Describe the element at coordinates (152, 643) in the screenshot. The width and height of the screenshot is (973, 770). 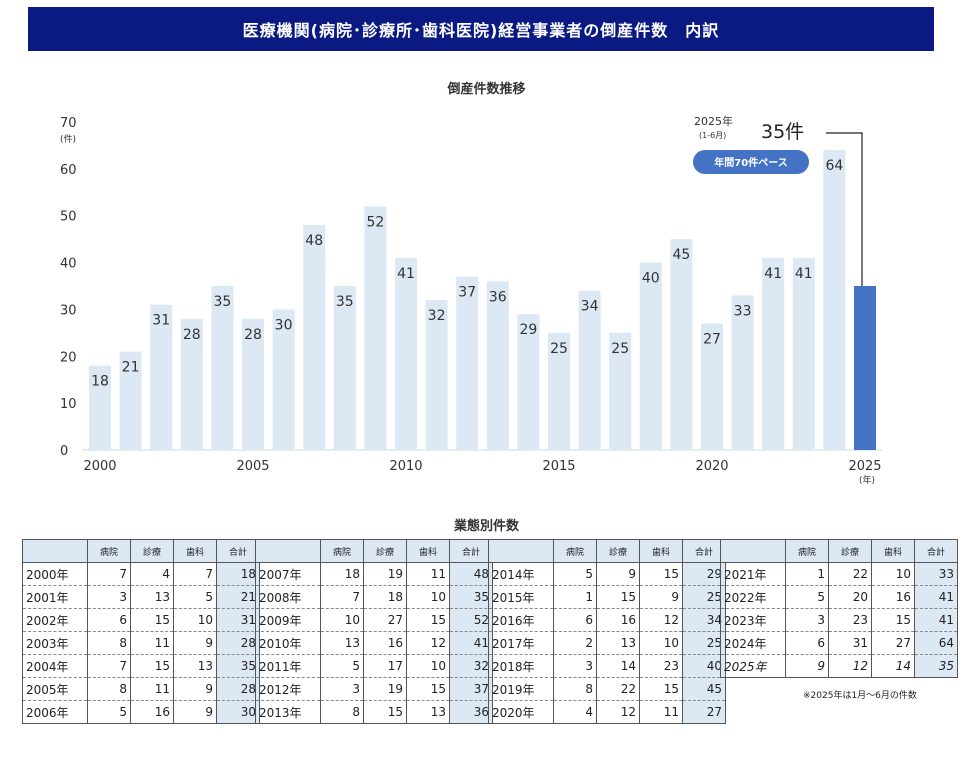
I see `row-clinic: 11` at that location.